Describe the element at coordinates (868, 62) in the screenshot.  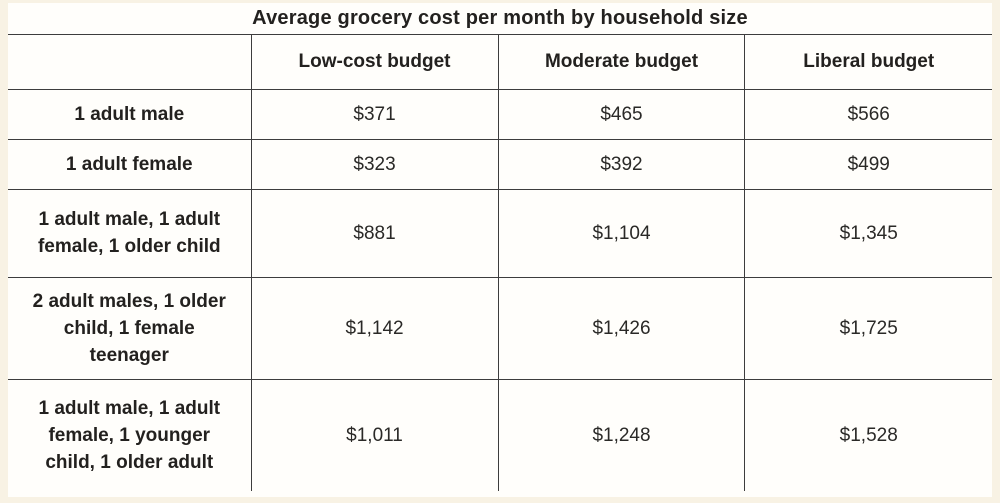
I see `column-header-liberal: Liberal budget` at that location.